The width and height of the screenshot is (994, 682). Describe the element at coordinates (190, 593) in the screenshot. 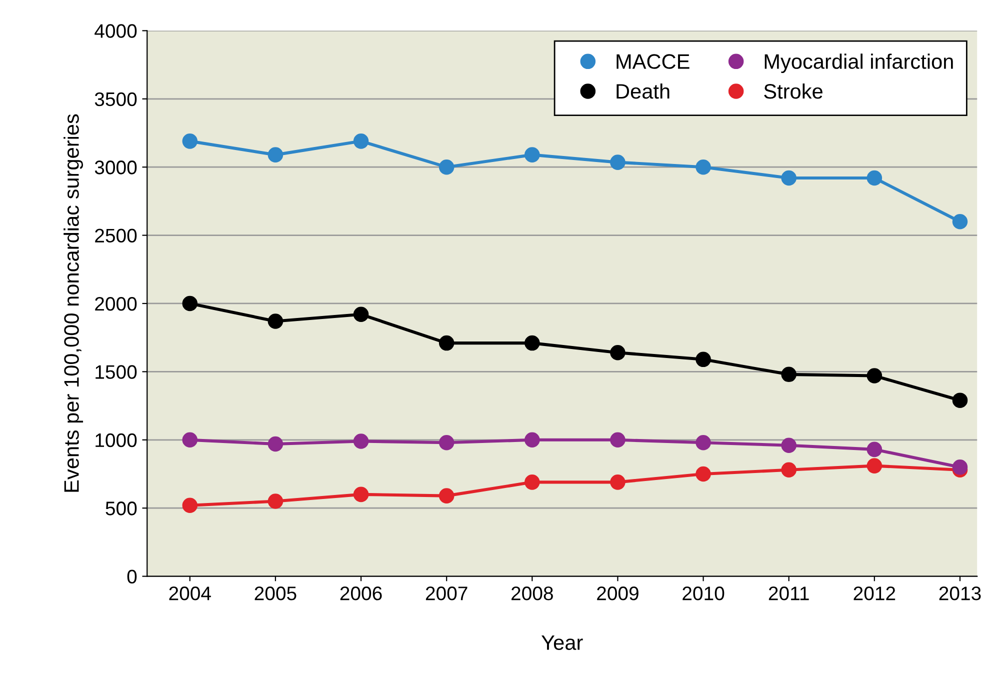

I see `x-tick-label: 2004` at that location.